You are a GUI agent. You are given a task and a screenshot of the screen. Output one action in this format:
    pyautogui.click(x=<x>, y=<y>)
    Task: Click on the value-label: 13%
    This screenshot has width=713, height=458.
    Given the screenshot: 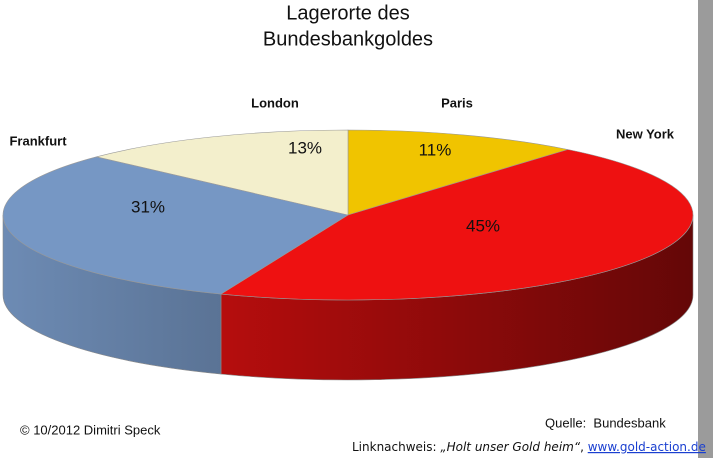 What is the action you would take?
    pyautogui.click(x=305, y=147)
    